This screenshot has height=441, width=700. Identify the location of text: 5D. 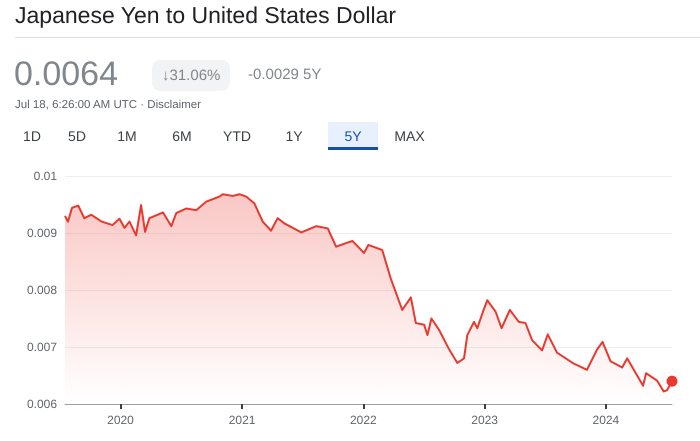
(77, 136).